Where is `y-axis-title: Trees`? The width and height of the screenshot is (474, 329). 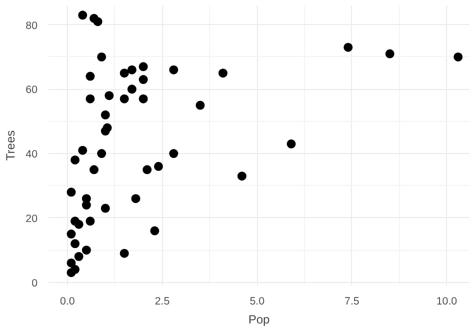
y-axis-title: Trees is located at coordinates (11, 145).